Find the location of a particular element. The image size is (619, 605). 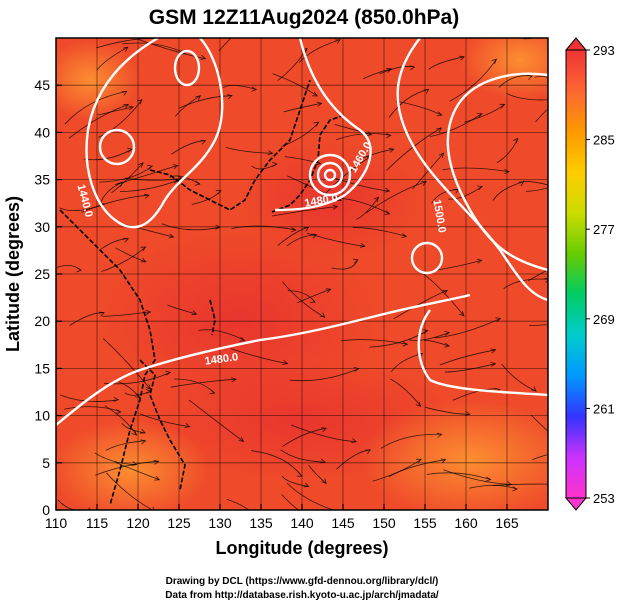

coastline-korea-china is located at coordinates (230, 145).